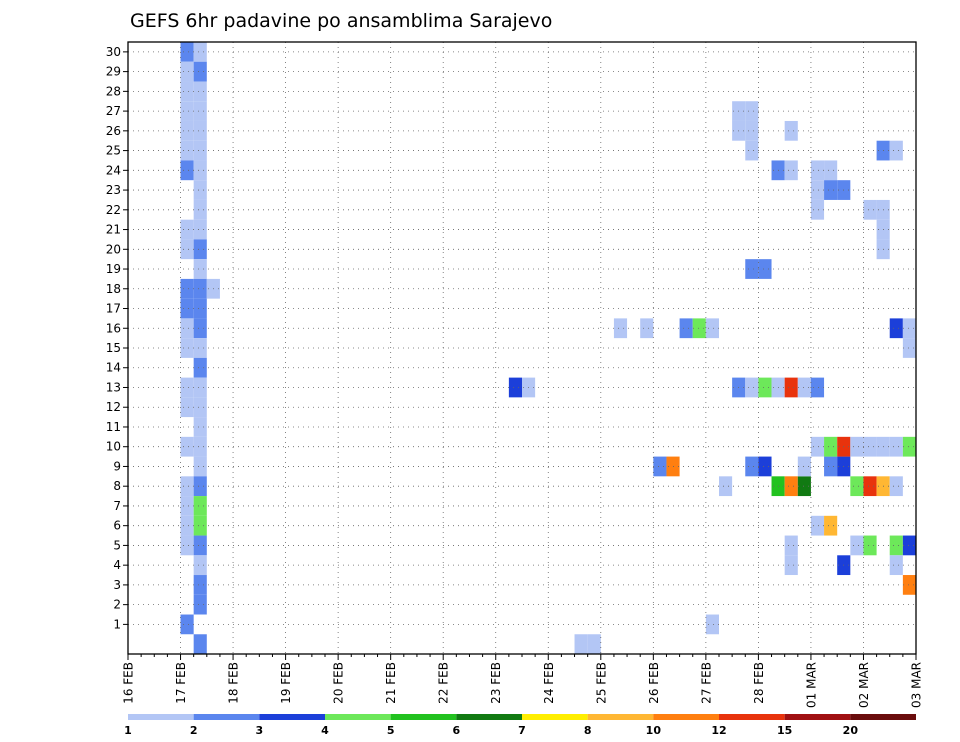 This screenshot has width=960, height=742. What do you see at coordinates (129, 683) in the screenshot?
I see `x-tick-label: 16 FEB` at bounding box center [129, 683].